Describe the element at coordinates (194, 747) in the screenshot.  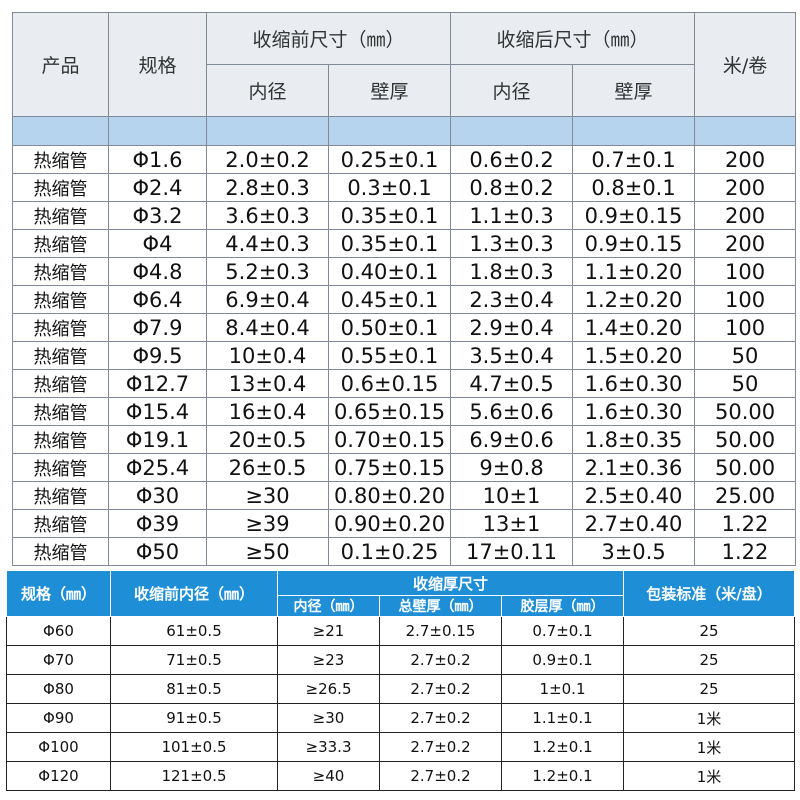
I see `table-cell: 101±0.5` at that location.